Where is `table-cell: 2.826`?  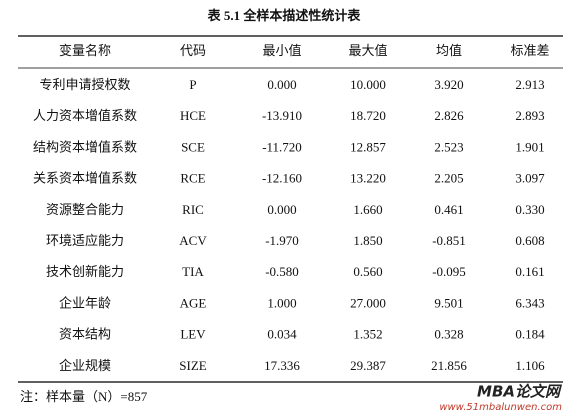 table-cell: 2.826 is located at coordinates (449, 115).